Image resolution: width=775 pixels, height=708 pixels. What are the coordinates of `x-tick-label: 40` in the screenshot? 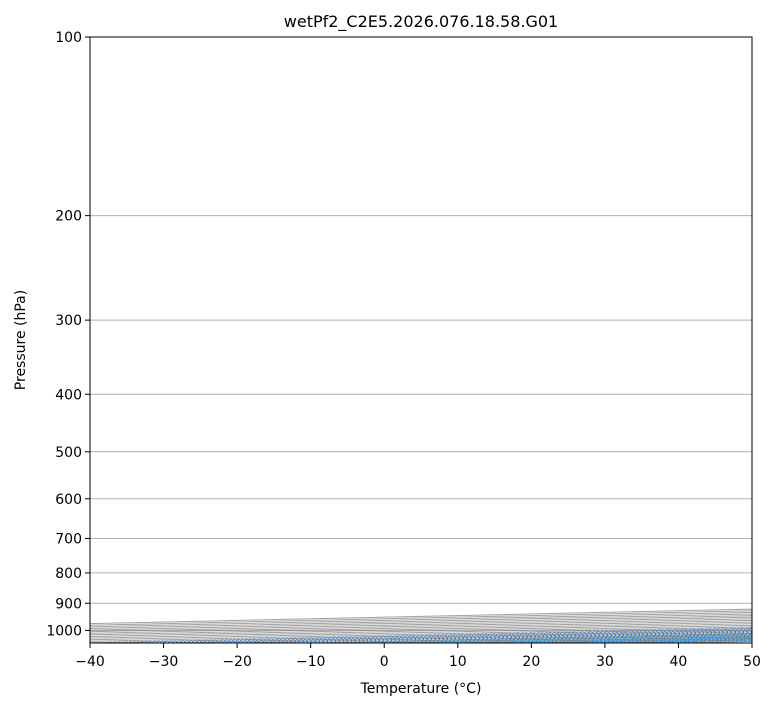 It's located at (679, 662).